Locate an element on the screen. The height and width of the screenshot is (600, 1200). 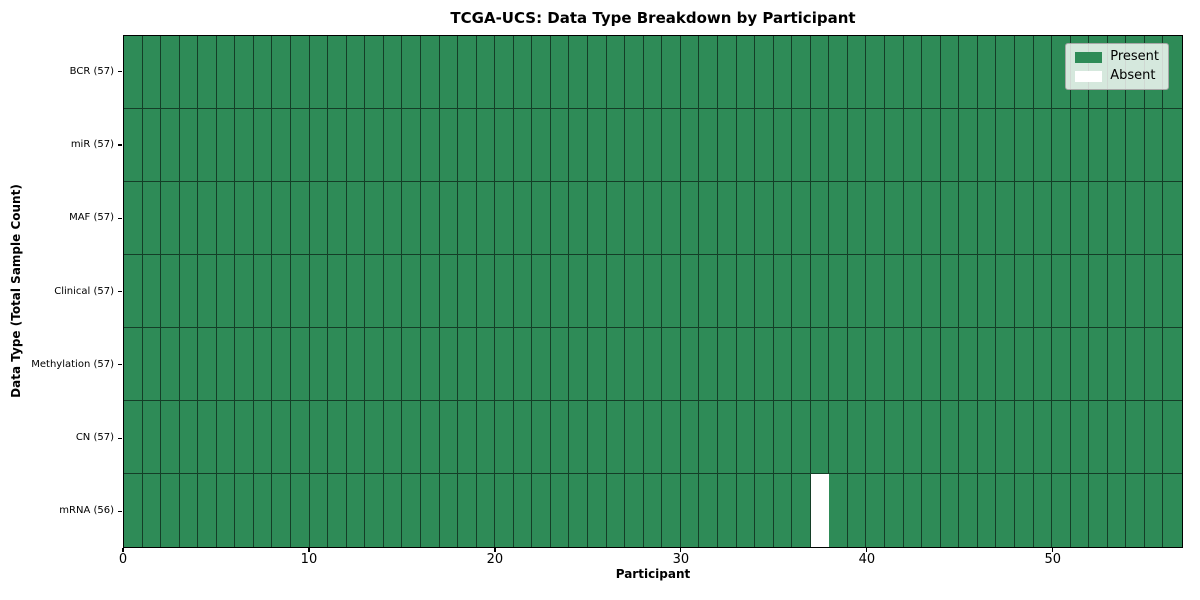
legend-item-absent: Absent is located at coordinates (1117, 76).